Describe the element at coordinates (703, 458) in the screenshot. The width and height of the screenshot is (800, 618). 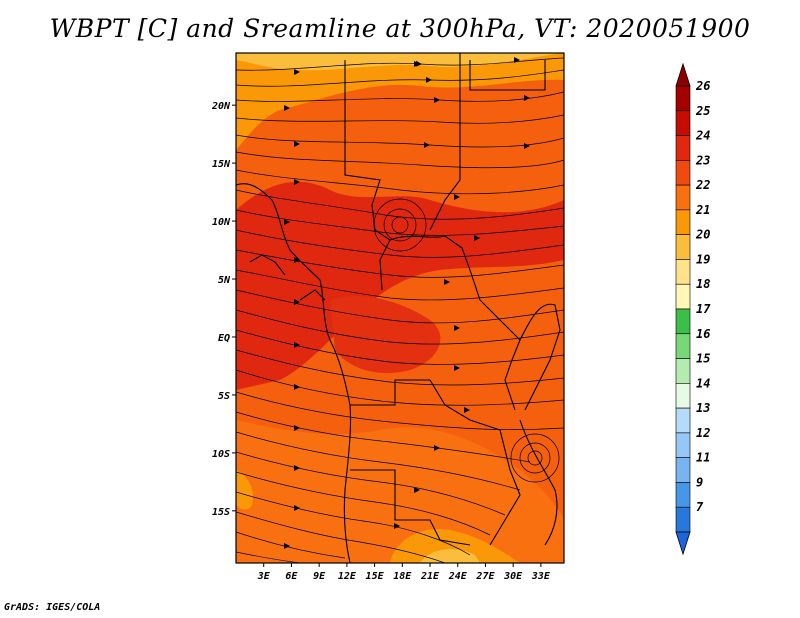
I see `colorbar-label: 11` at that location.